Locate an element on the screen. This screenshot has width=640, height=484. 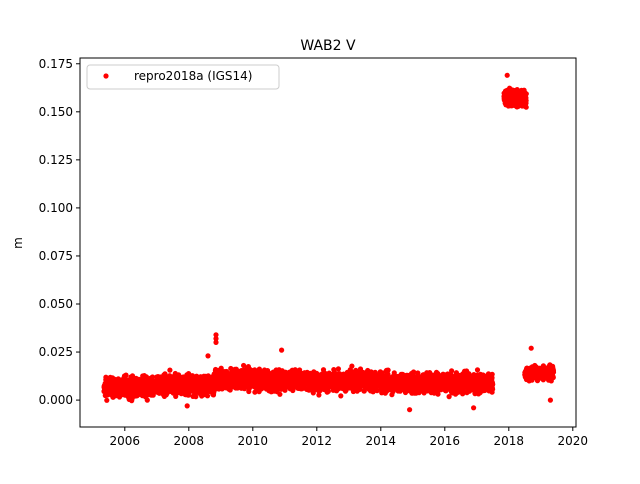
y-tick-label: 0.025 is located at coordinates (56, 352).